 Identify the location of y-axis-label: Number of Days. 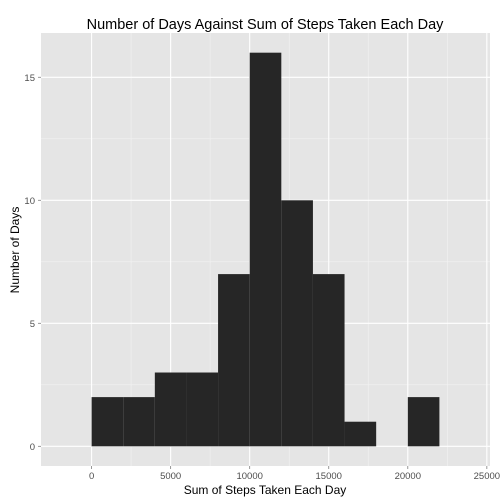
(15, 250).